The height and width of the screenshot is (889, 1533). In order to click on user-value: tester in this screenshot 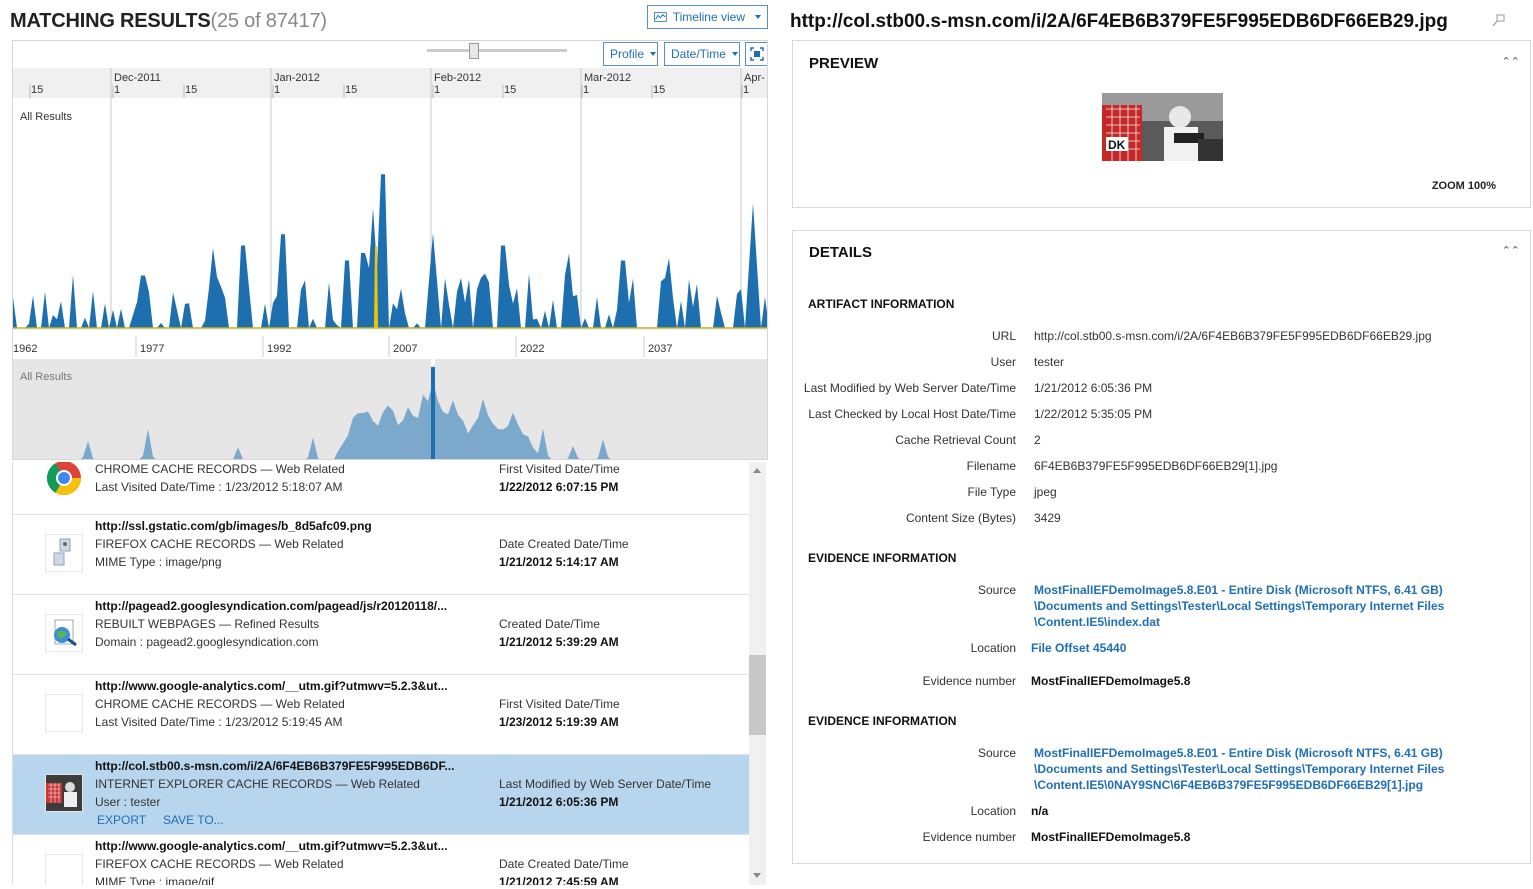, I will do `click(1049, 362)`.